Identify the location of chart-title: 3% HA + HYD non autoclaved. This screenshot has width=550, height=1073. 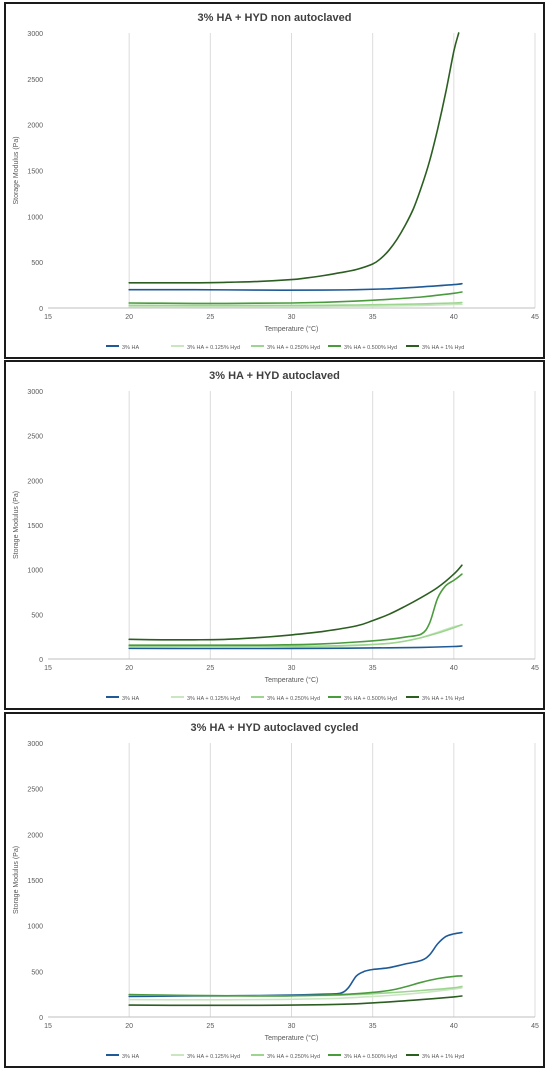
(274, 18).